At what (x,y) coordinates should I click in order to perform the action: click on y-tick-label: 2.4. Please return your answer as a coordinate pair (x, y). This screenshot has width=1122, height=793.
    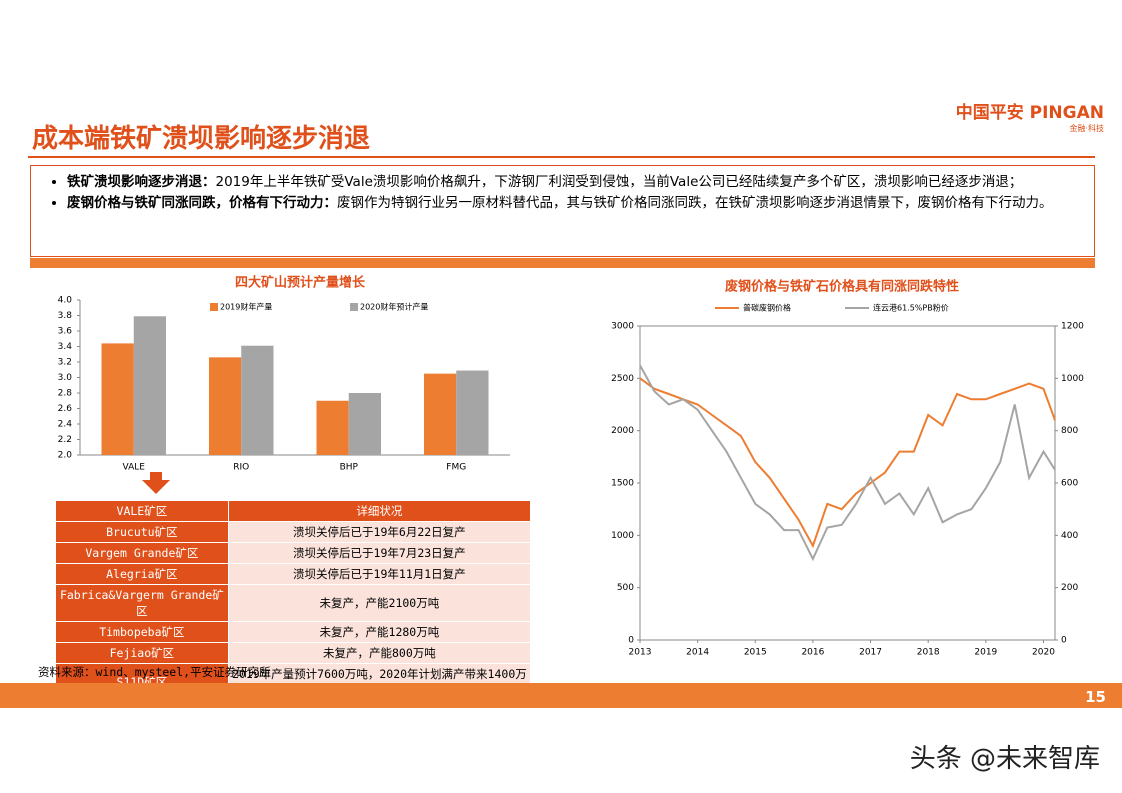
    Looking at the image, I should click on (65, 425).